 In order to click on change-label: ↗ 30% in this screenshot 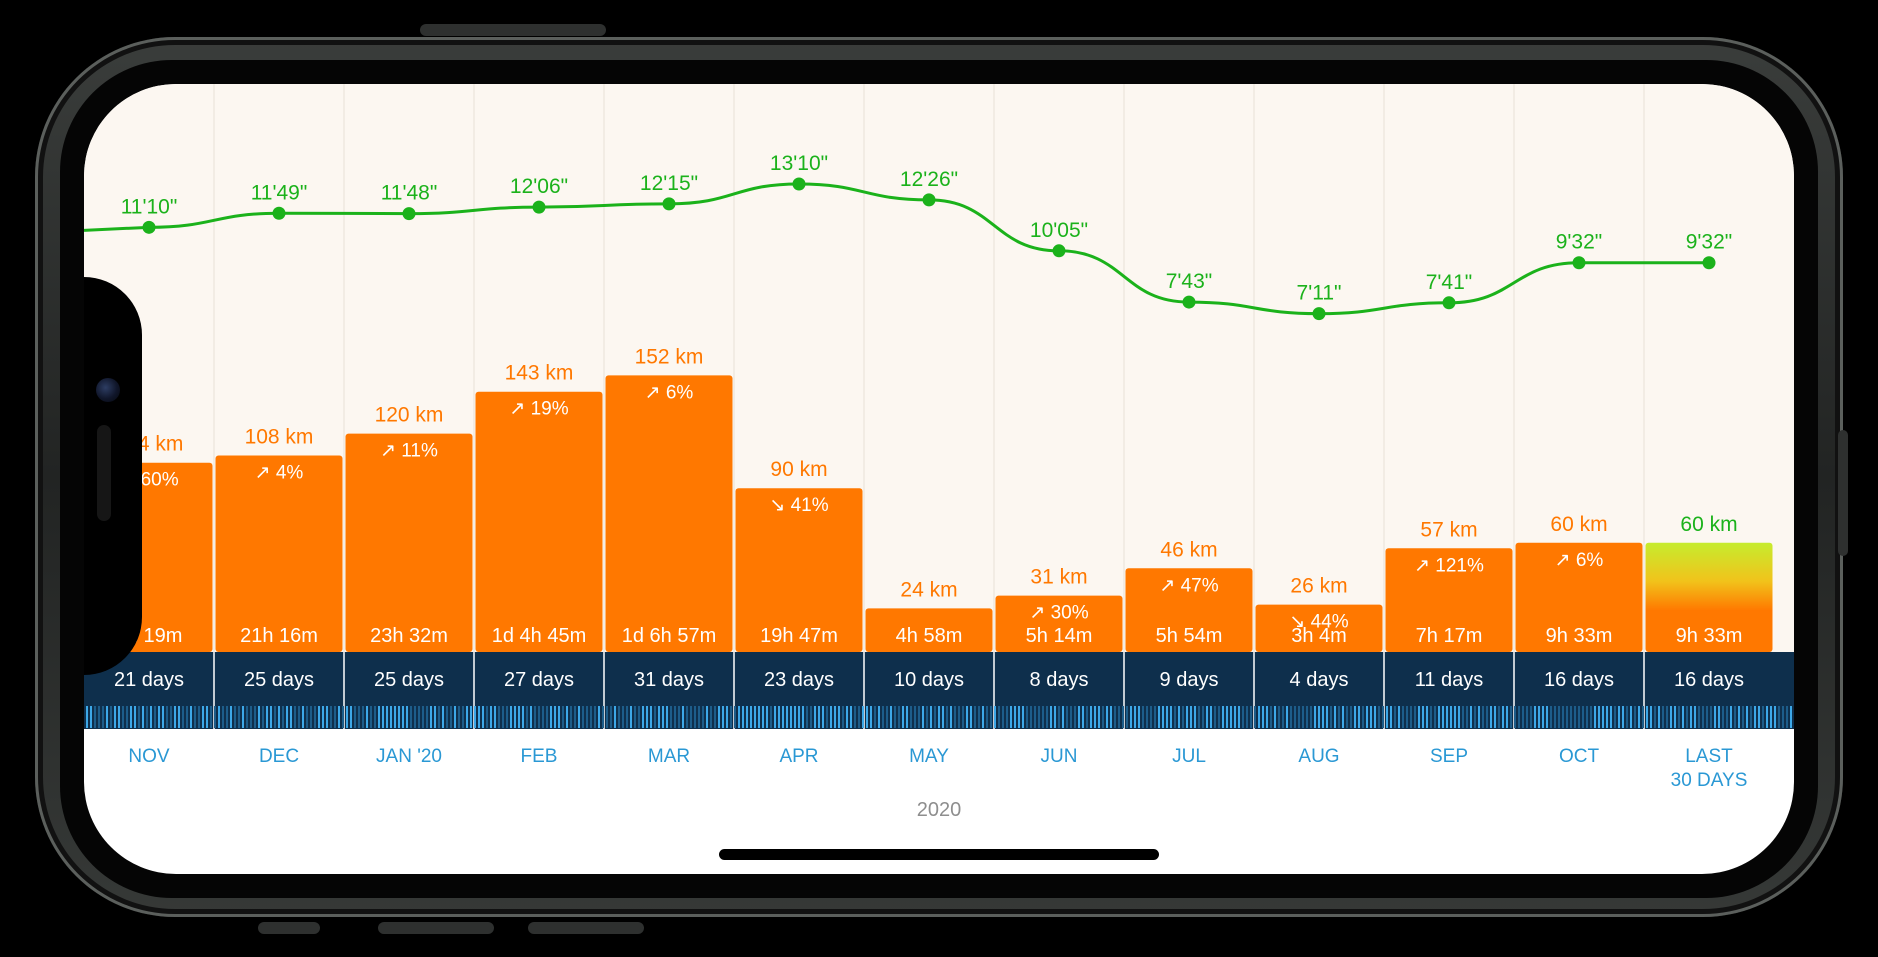, I will do `click(1058, 613)`.